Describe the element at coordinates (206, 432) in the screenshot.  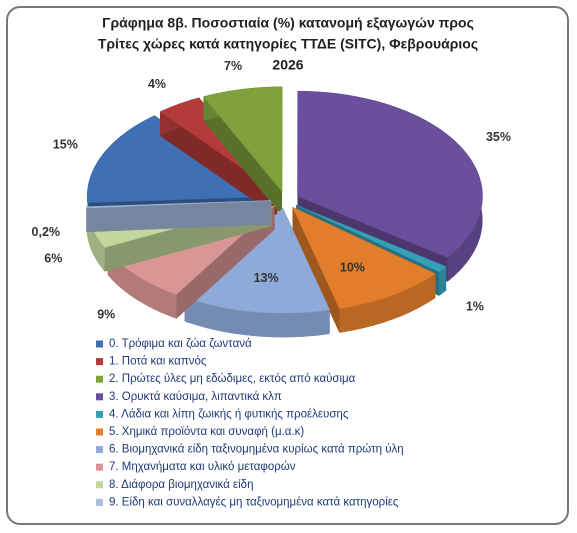
I see `legend-label: 5. Χημικά προϊόντα και συναφή (μ.α.κ)` at that location.